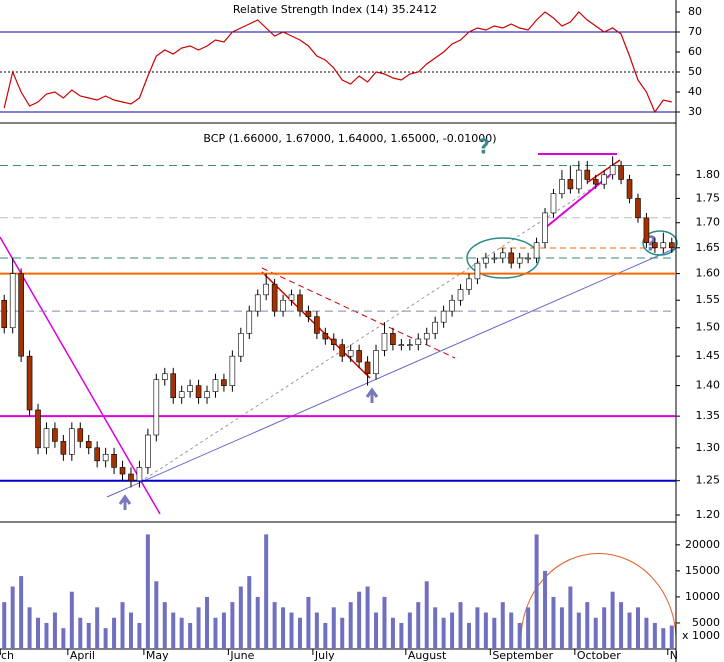 This screenshot has height=662, width=724. I want to click on y-tick-label: 1.25, so click(708, 480).